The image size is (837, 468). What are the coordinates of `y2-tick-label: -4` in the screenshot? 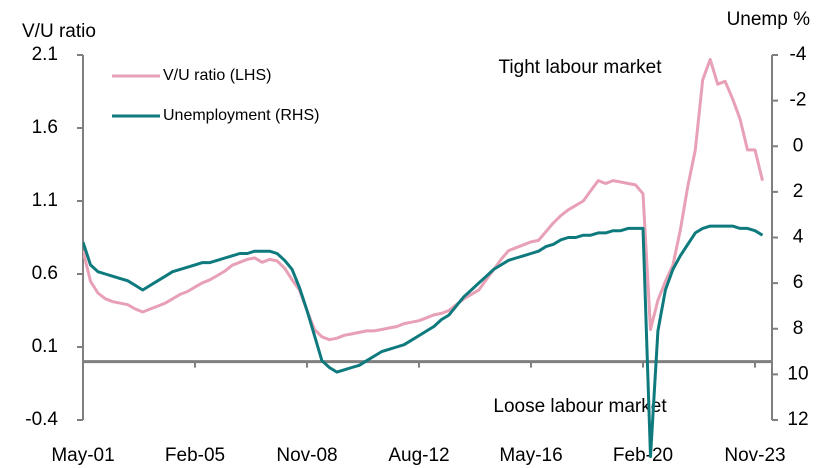 It's located at (798, 54).